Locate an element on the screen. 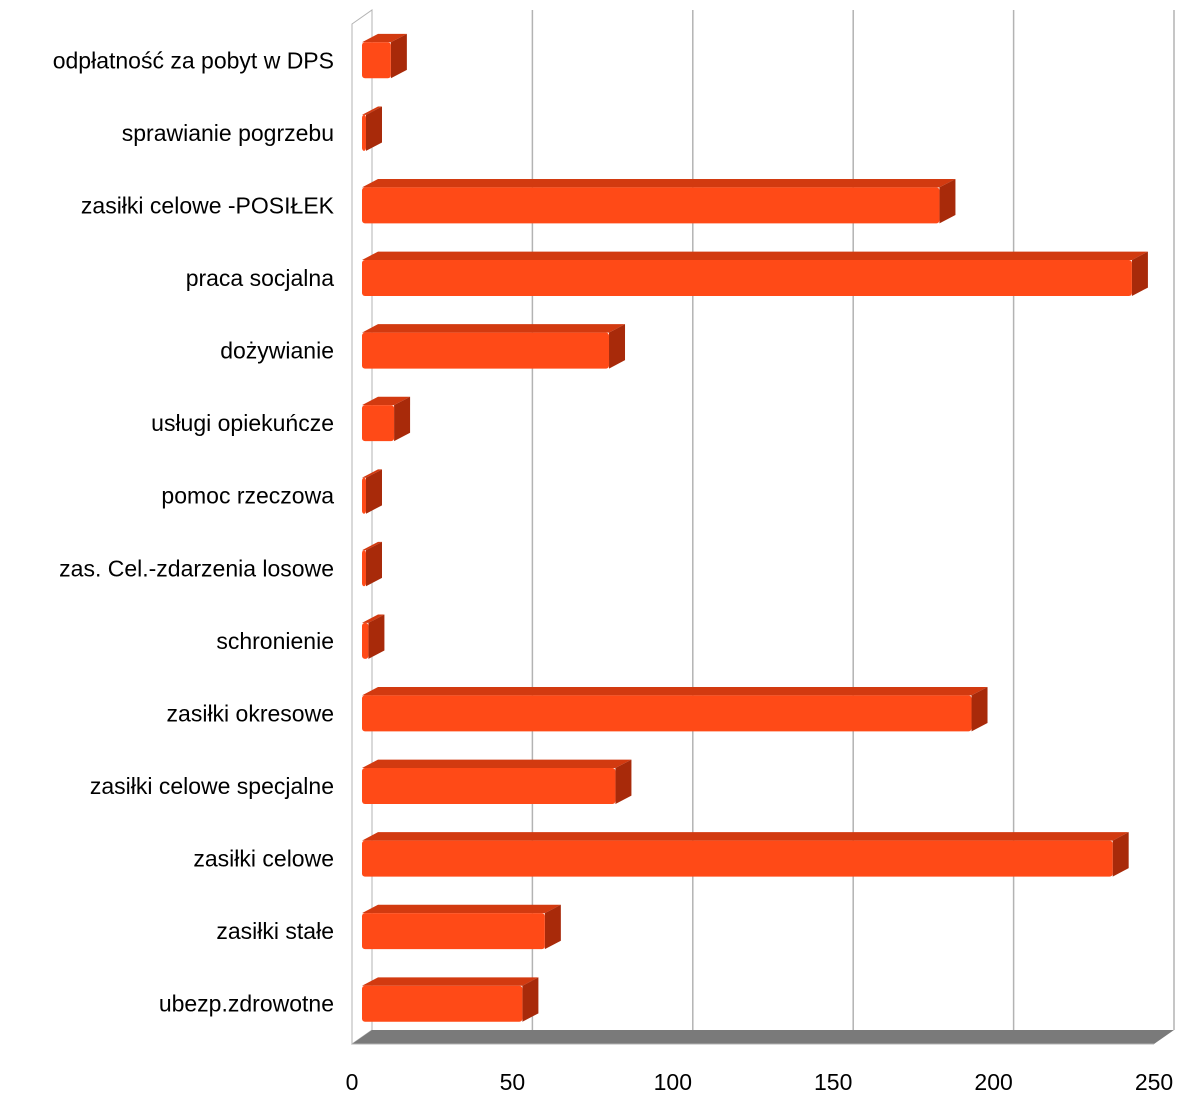 Image resolution: width=1186 pixels, height=1097 pixels. category-label: usługi opiekuńcze is located at coordinates (242, 423).